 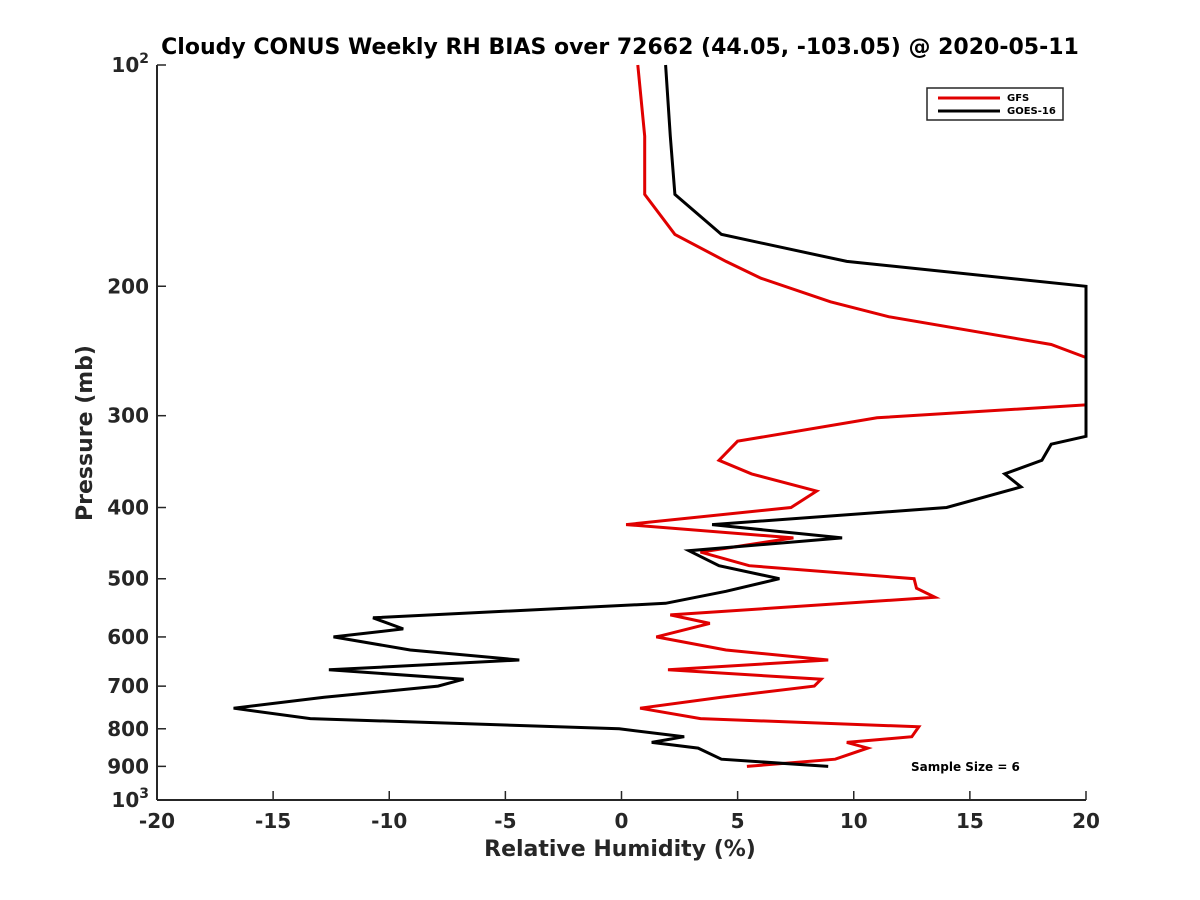 I want to click on x-tick-label: 20, so click(x=1086, y=821).